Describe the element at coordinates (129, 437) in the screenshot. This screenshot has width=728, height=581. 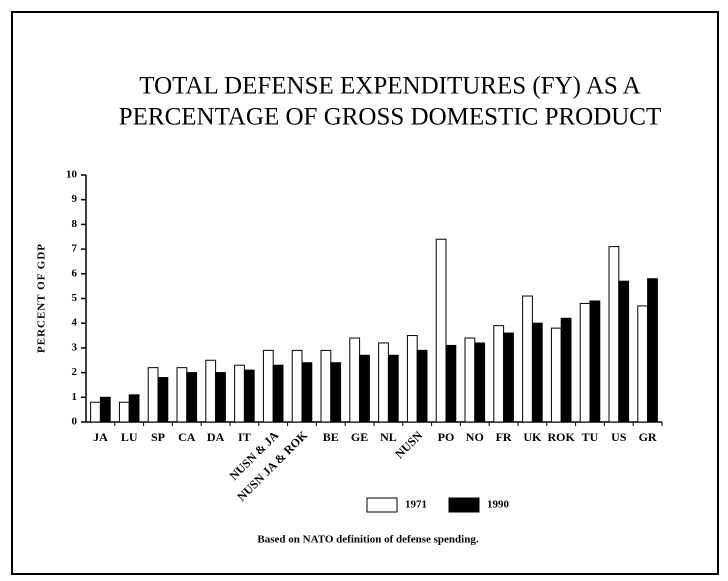
I see `x-tick-label: LU` at that location.